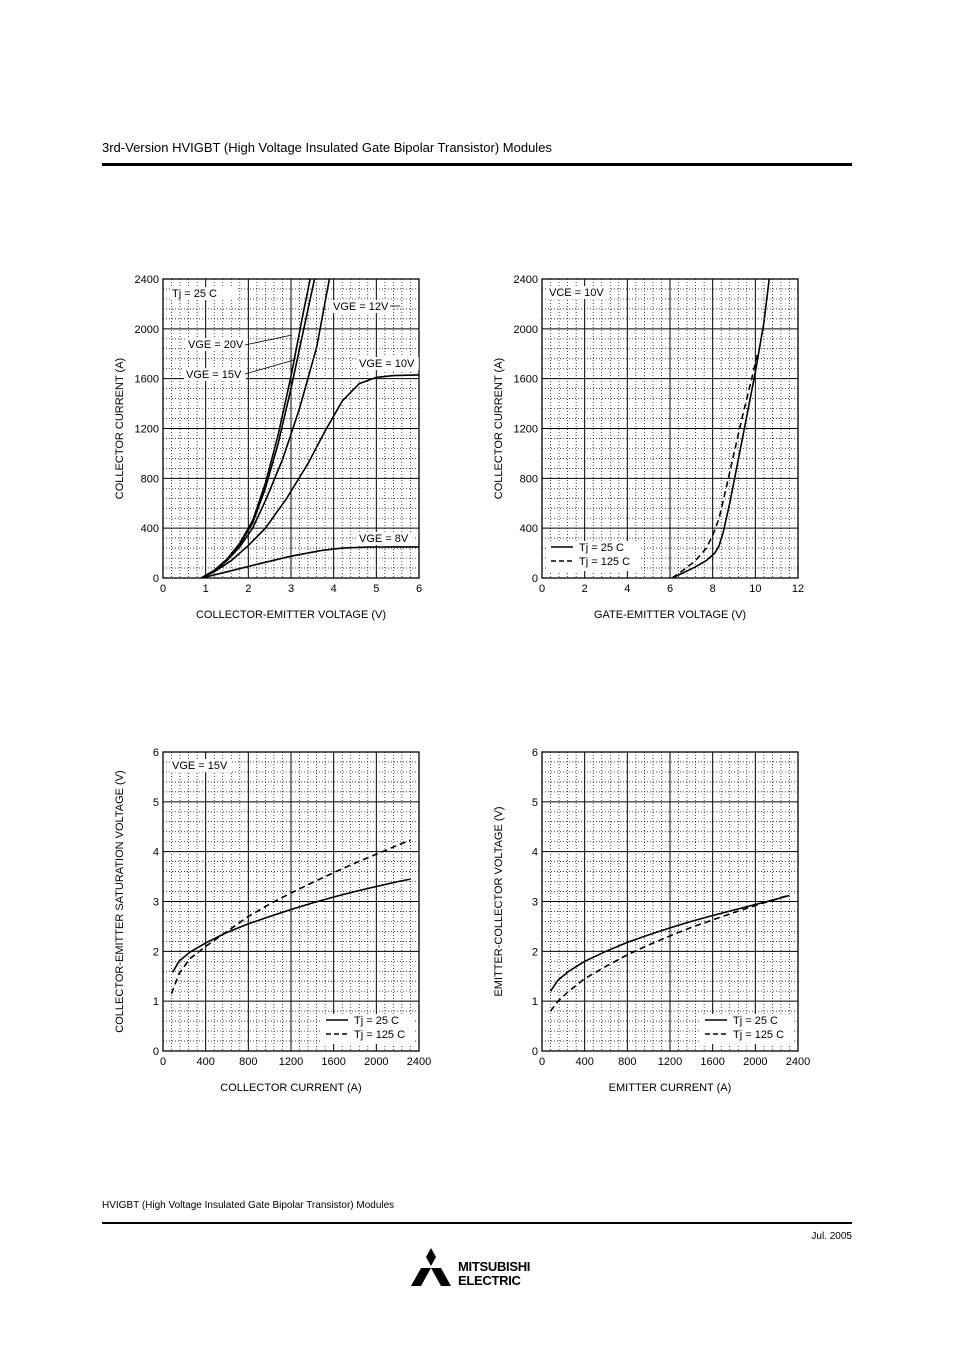  Describe the element at coordinates (120, 901) in the screenshot. I see `y-axis-label: COLLECTOR-EMITTER SATURATION VOLTAGE (V)` at that location.